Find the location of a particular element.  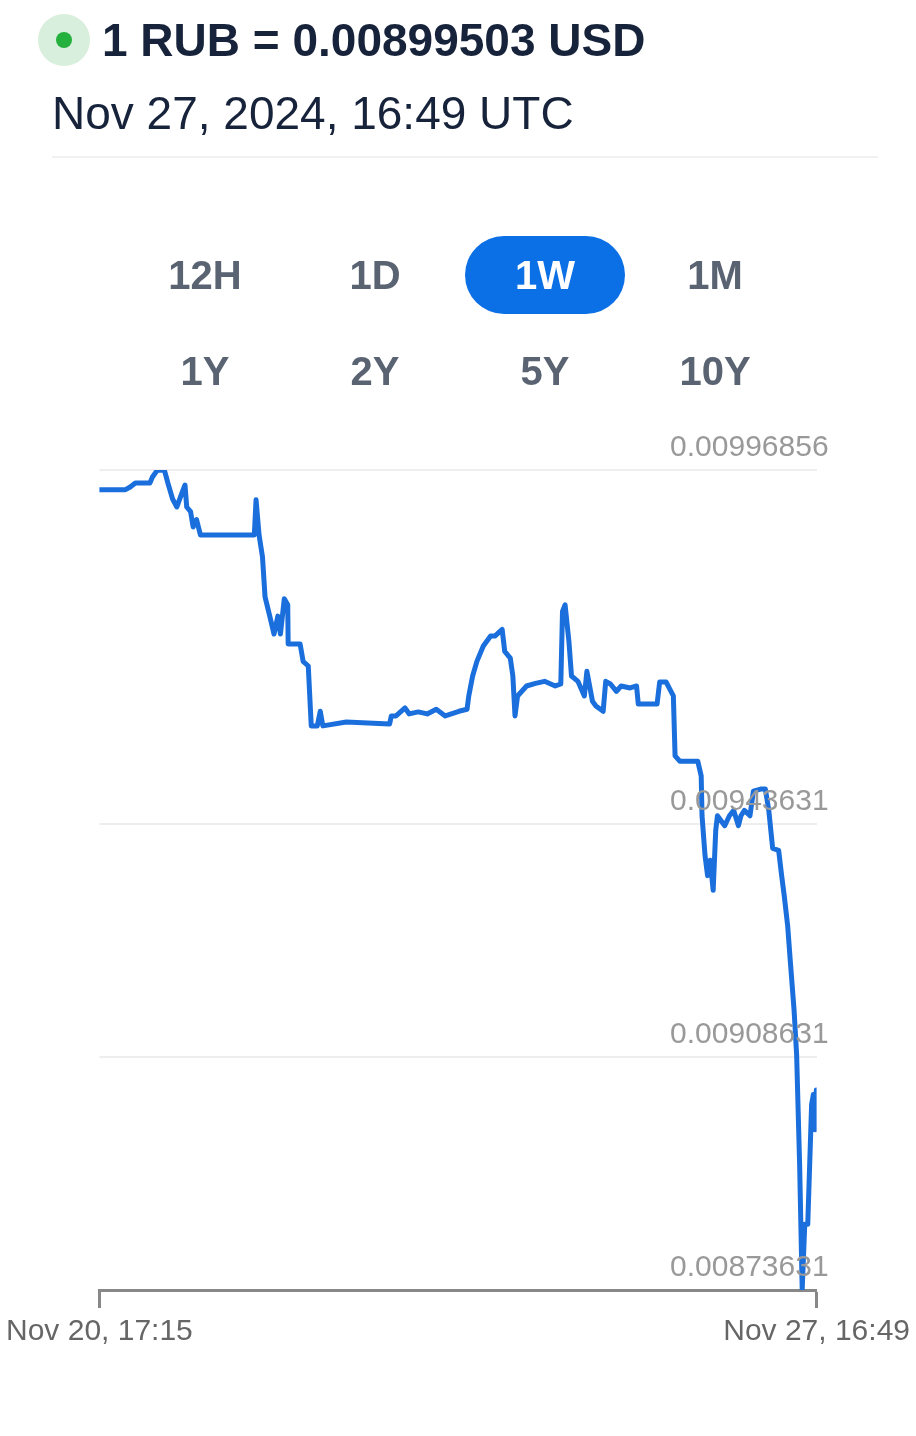

chart-subtitle: Nov 27, 2024, 16:49 UTC is located at coordinates (465, 122).